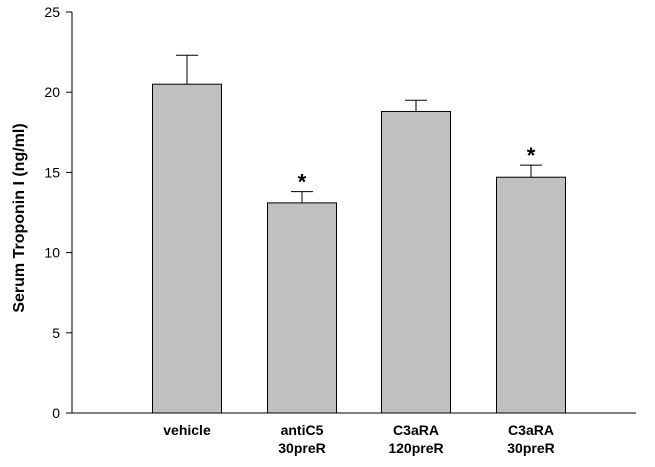 The image size is (655, 467). Describe the element at coordinates (19, 217) in the screenshot. I see `y-axis-title: Serum Troponin I (ng/ml)` at that location.